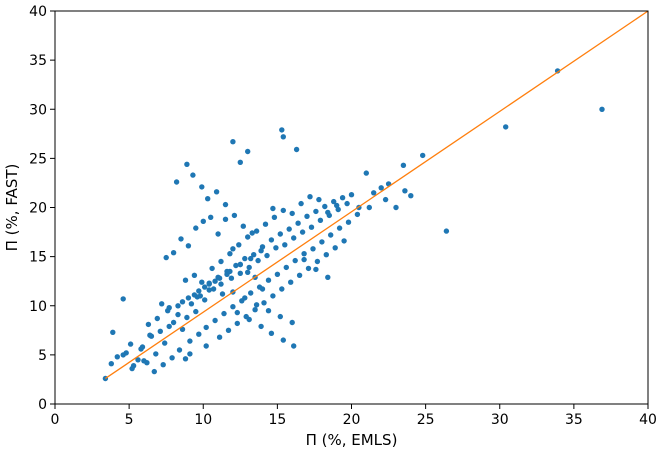 The image size is (664, 455). What do you see at coordinates (42, 405) in the screenshot?
I see `y-tick-label: 0` at bounding box center [42, 405].